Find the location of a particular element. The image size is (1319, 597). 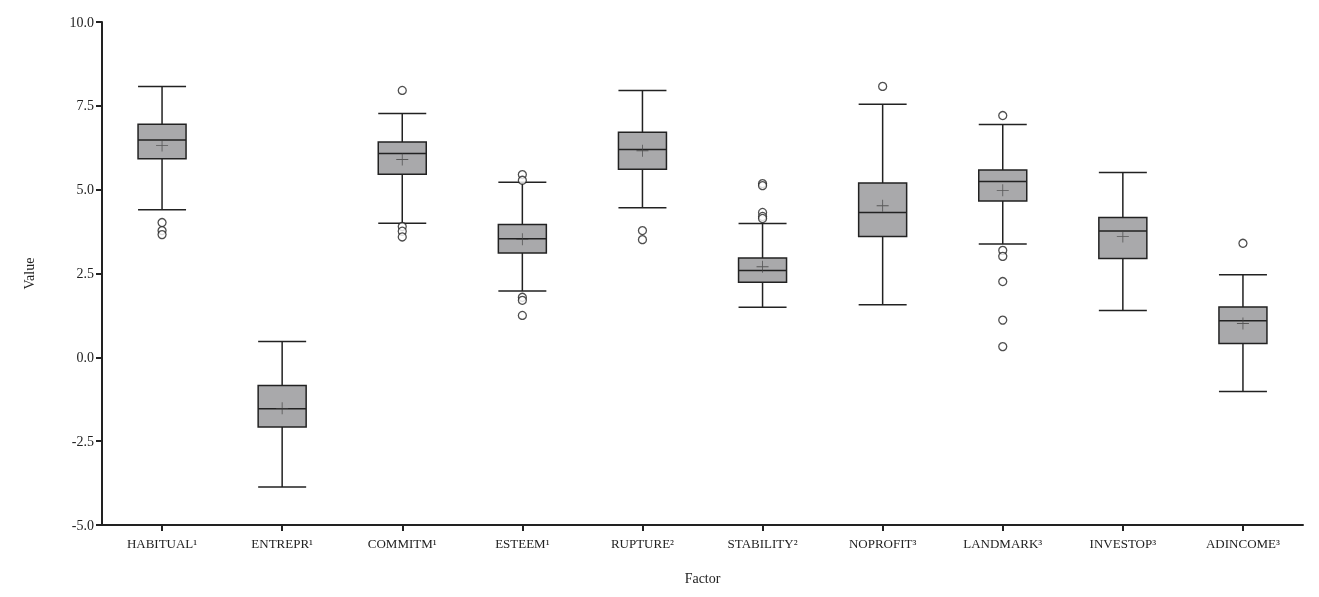

y-tick-label: -2.5 is located at coordinates (82, 441).